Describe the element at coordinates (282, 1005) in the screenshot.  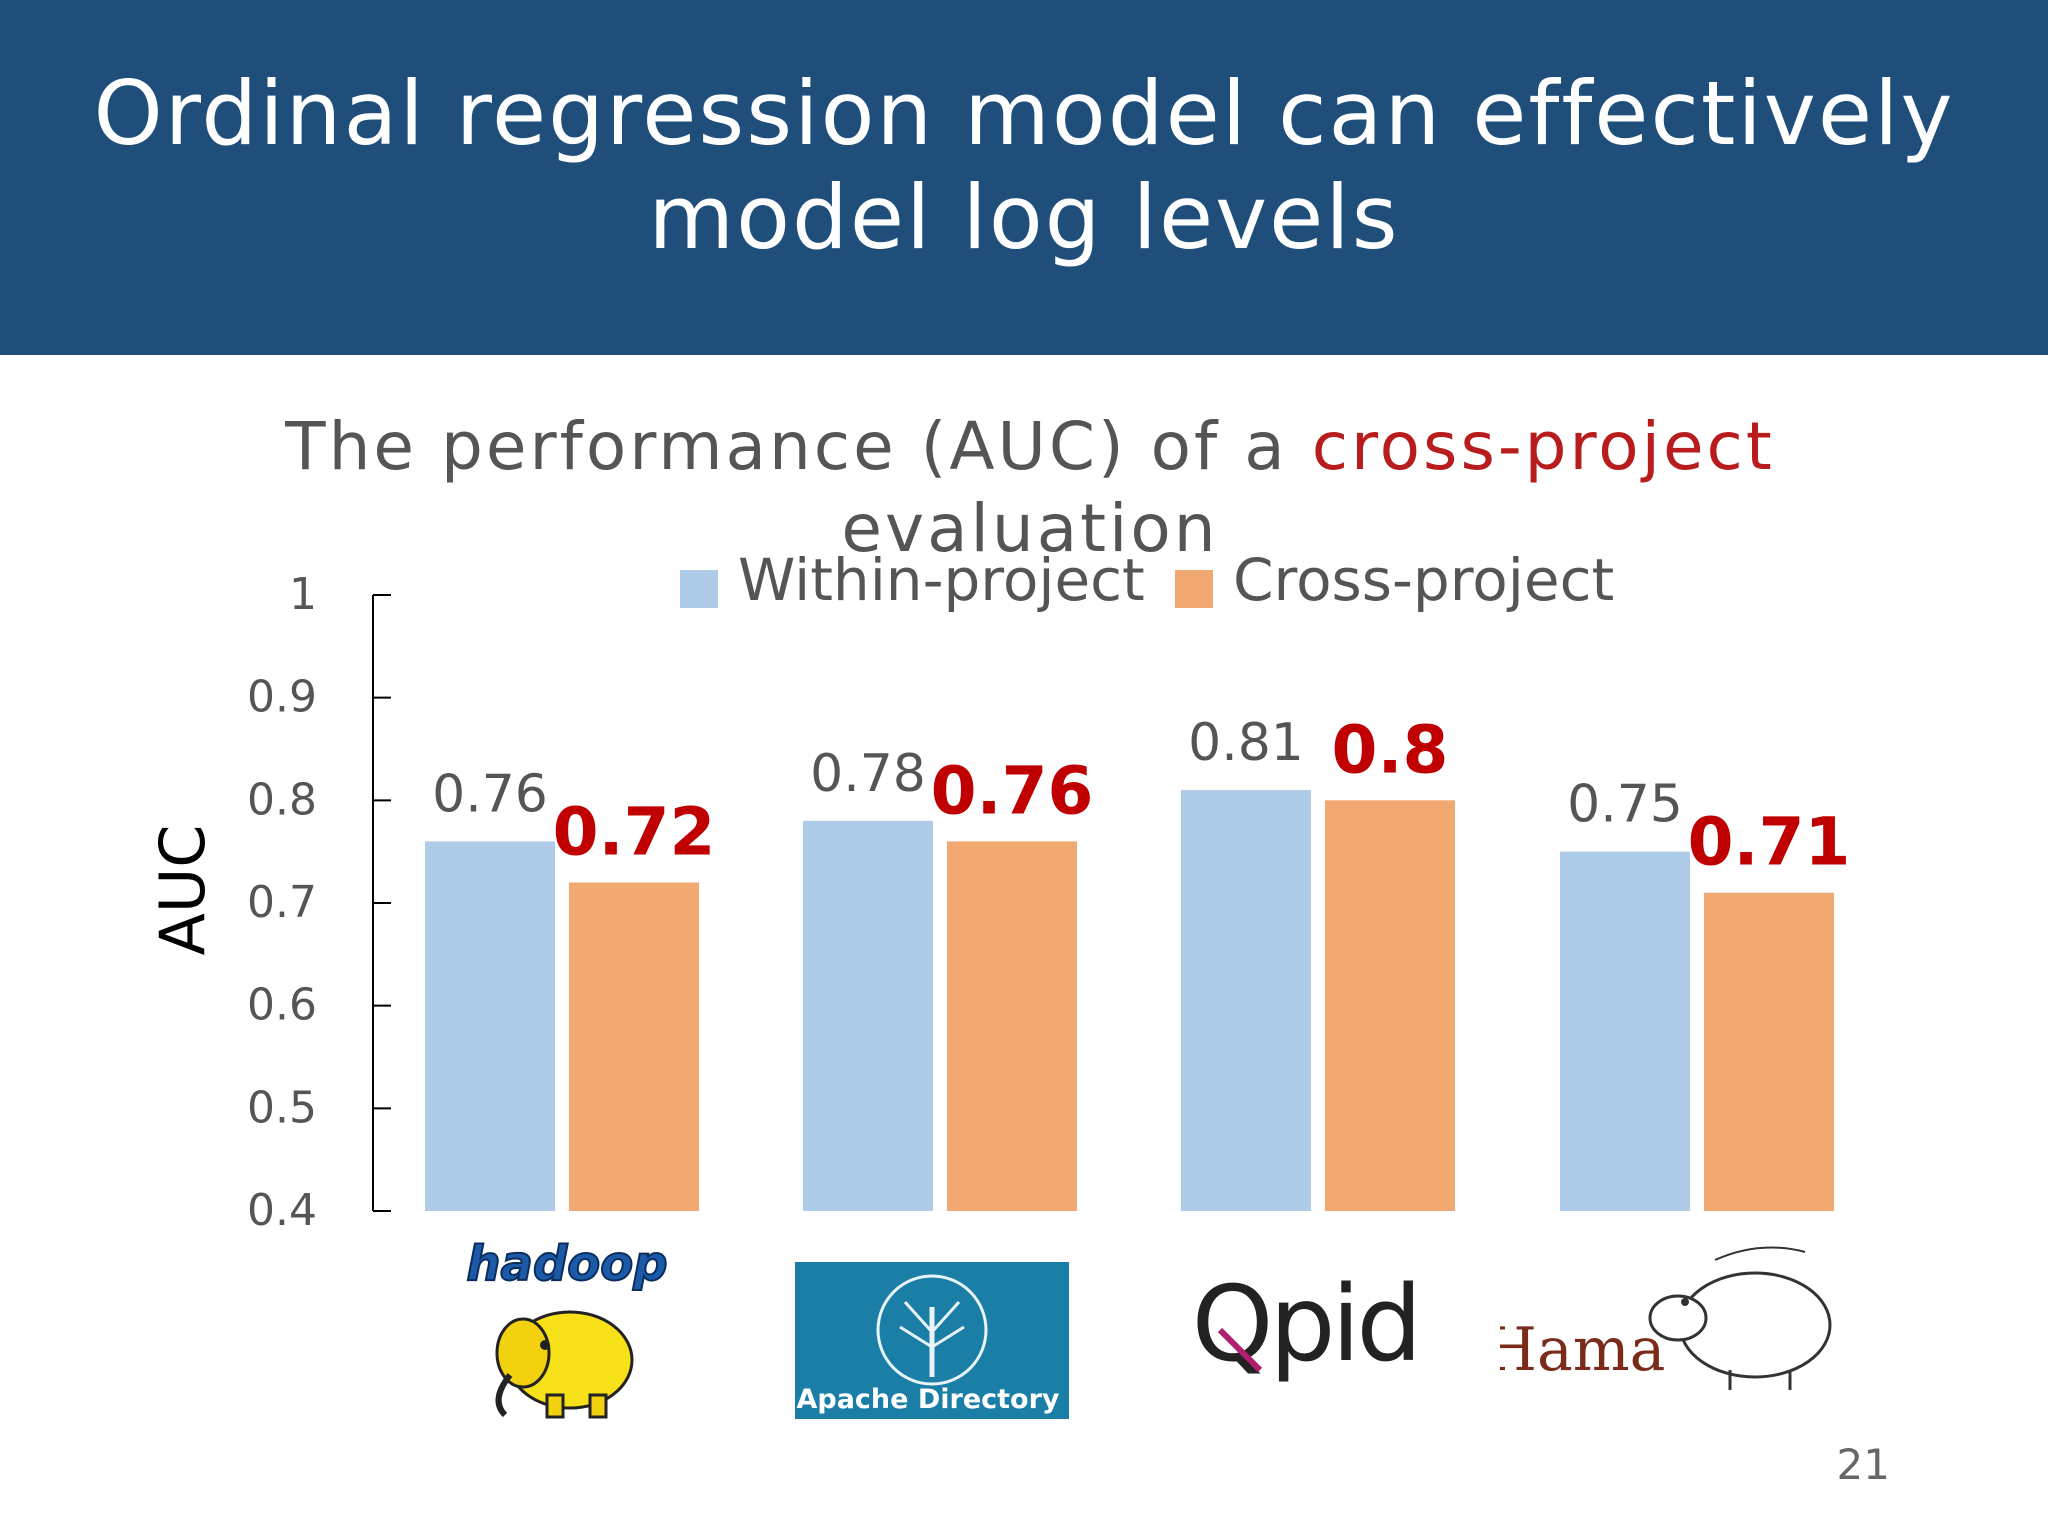
I see `y-tick-label: 0.6` at that location.